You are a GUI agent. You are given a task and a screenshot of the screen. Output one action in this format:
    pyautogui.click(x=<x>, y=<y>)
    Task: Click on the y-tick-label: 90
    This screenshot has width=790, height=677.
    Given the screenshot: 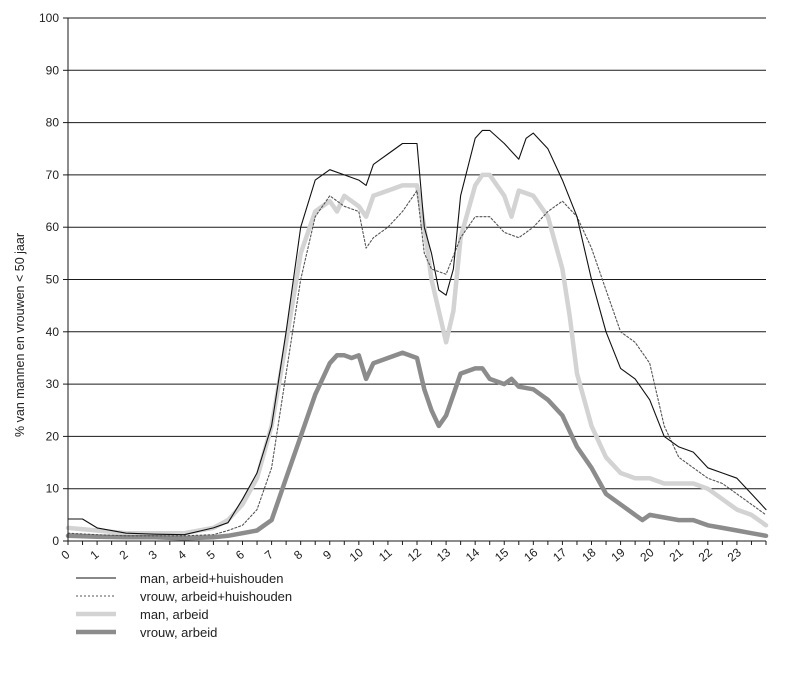 What is the action you would take?
    pyautogui.click(x=53, y=70)
    